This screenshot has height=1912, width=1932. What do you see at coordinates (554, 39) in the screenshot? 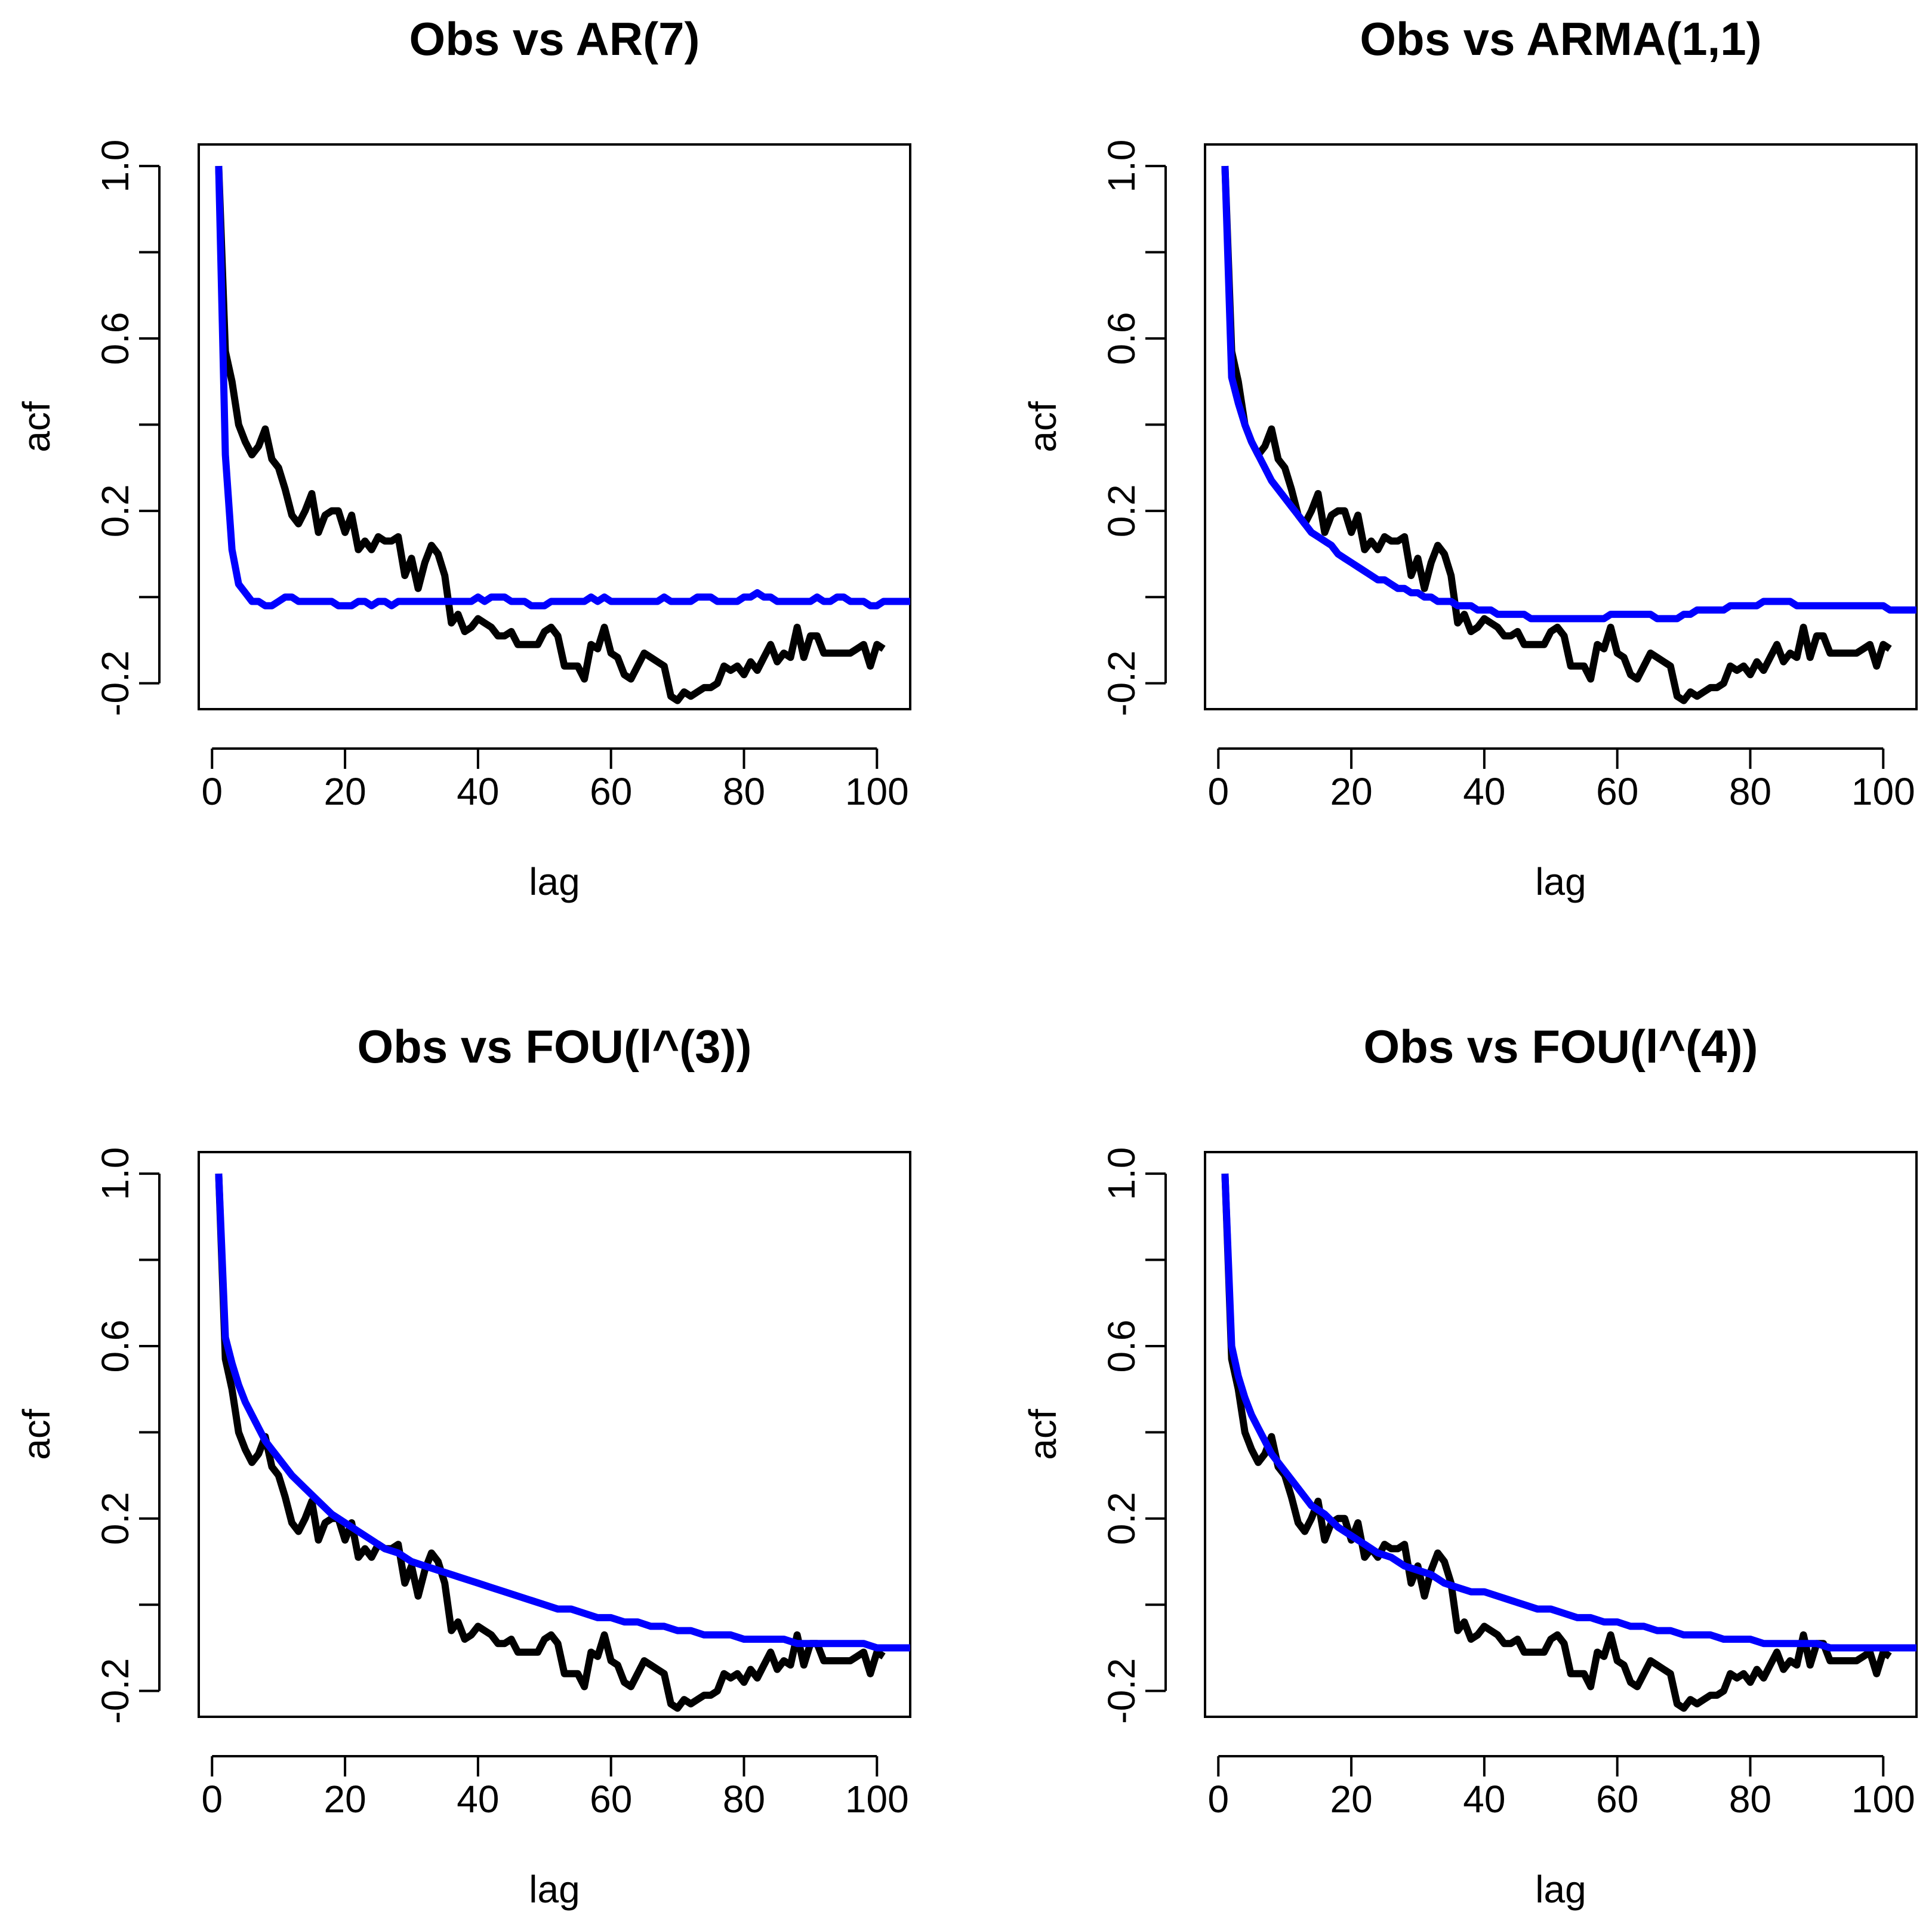
I see `chart-title: Obs vs AR(7)` at bounding box center [554, 39].